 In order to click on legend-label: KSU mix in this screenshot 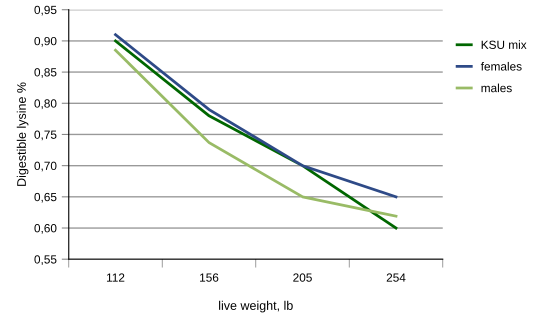, I will do `click(504, 44)`.